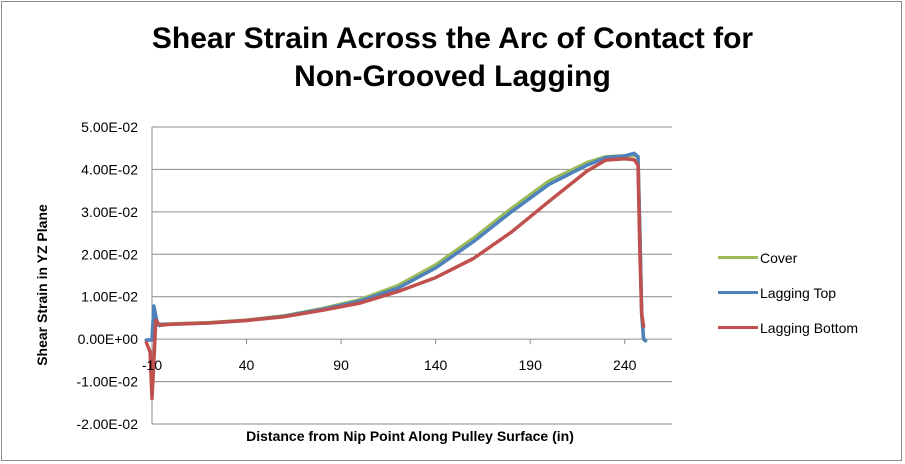 The image size is (905, 464). I want to click on legend-item-lagging-top: Lagging Top, so click(788, 292).